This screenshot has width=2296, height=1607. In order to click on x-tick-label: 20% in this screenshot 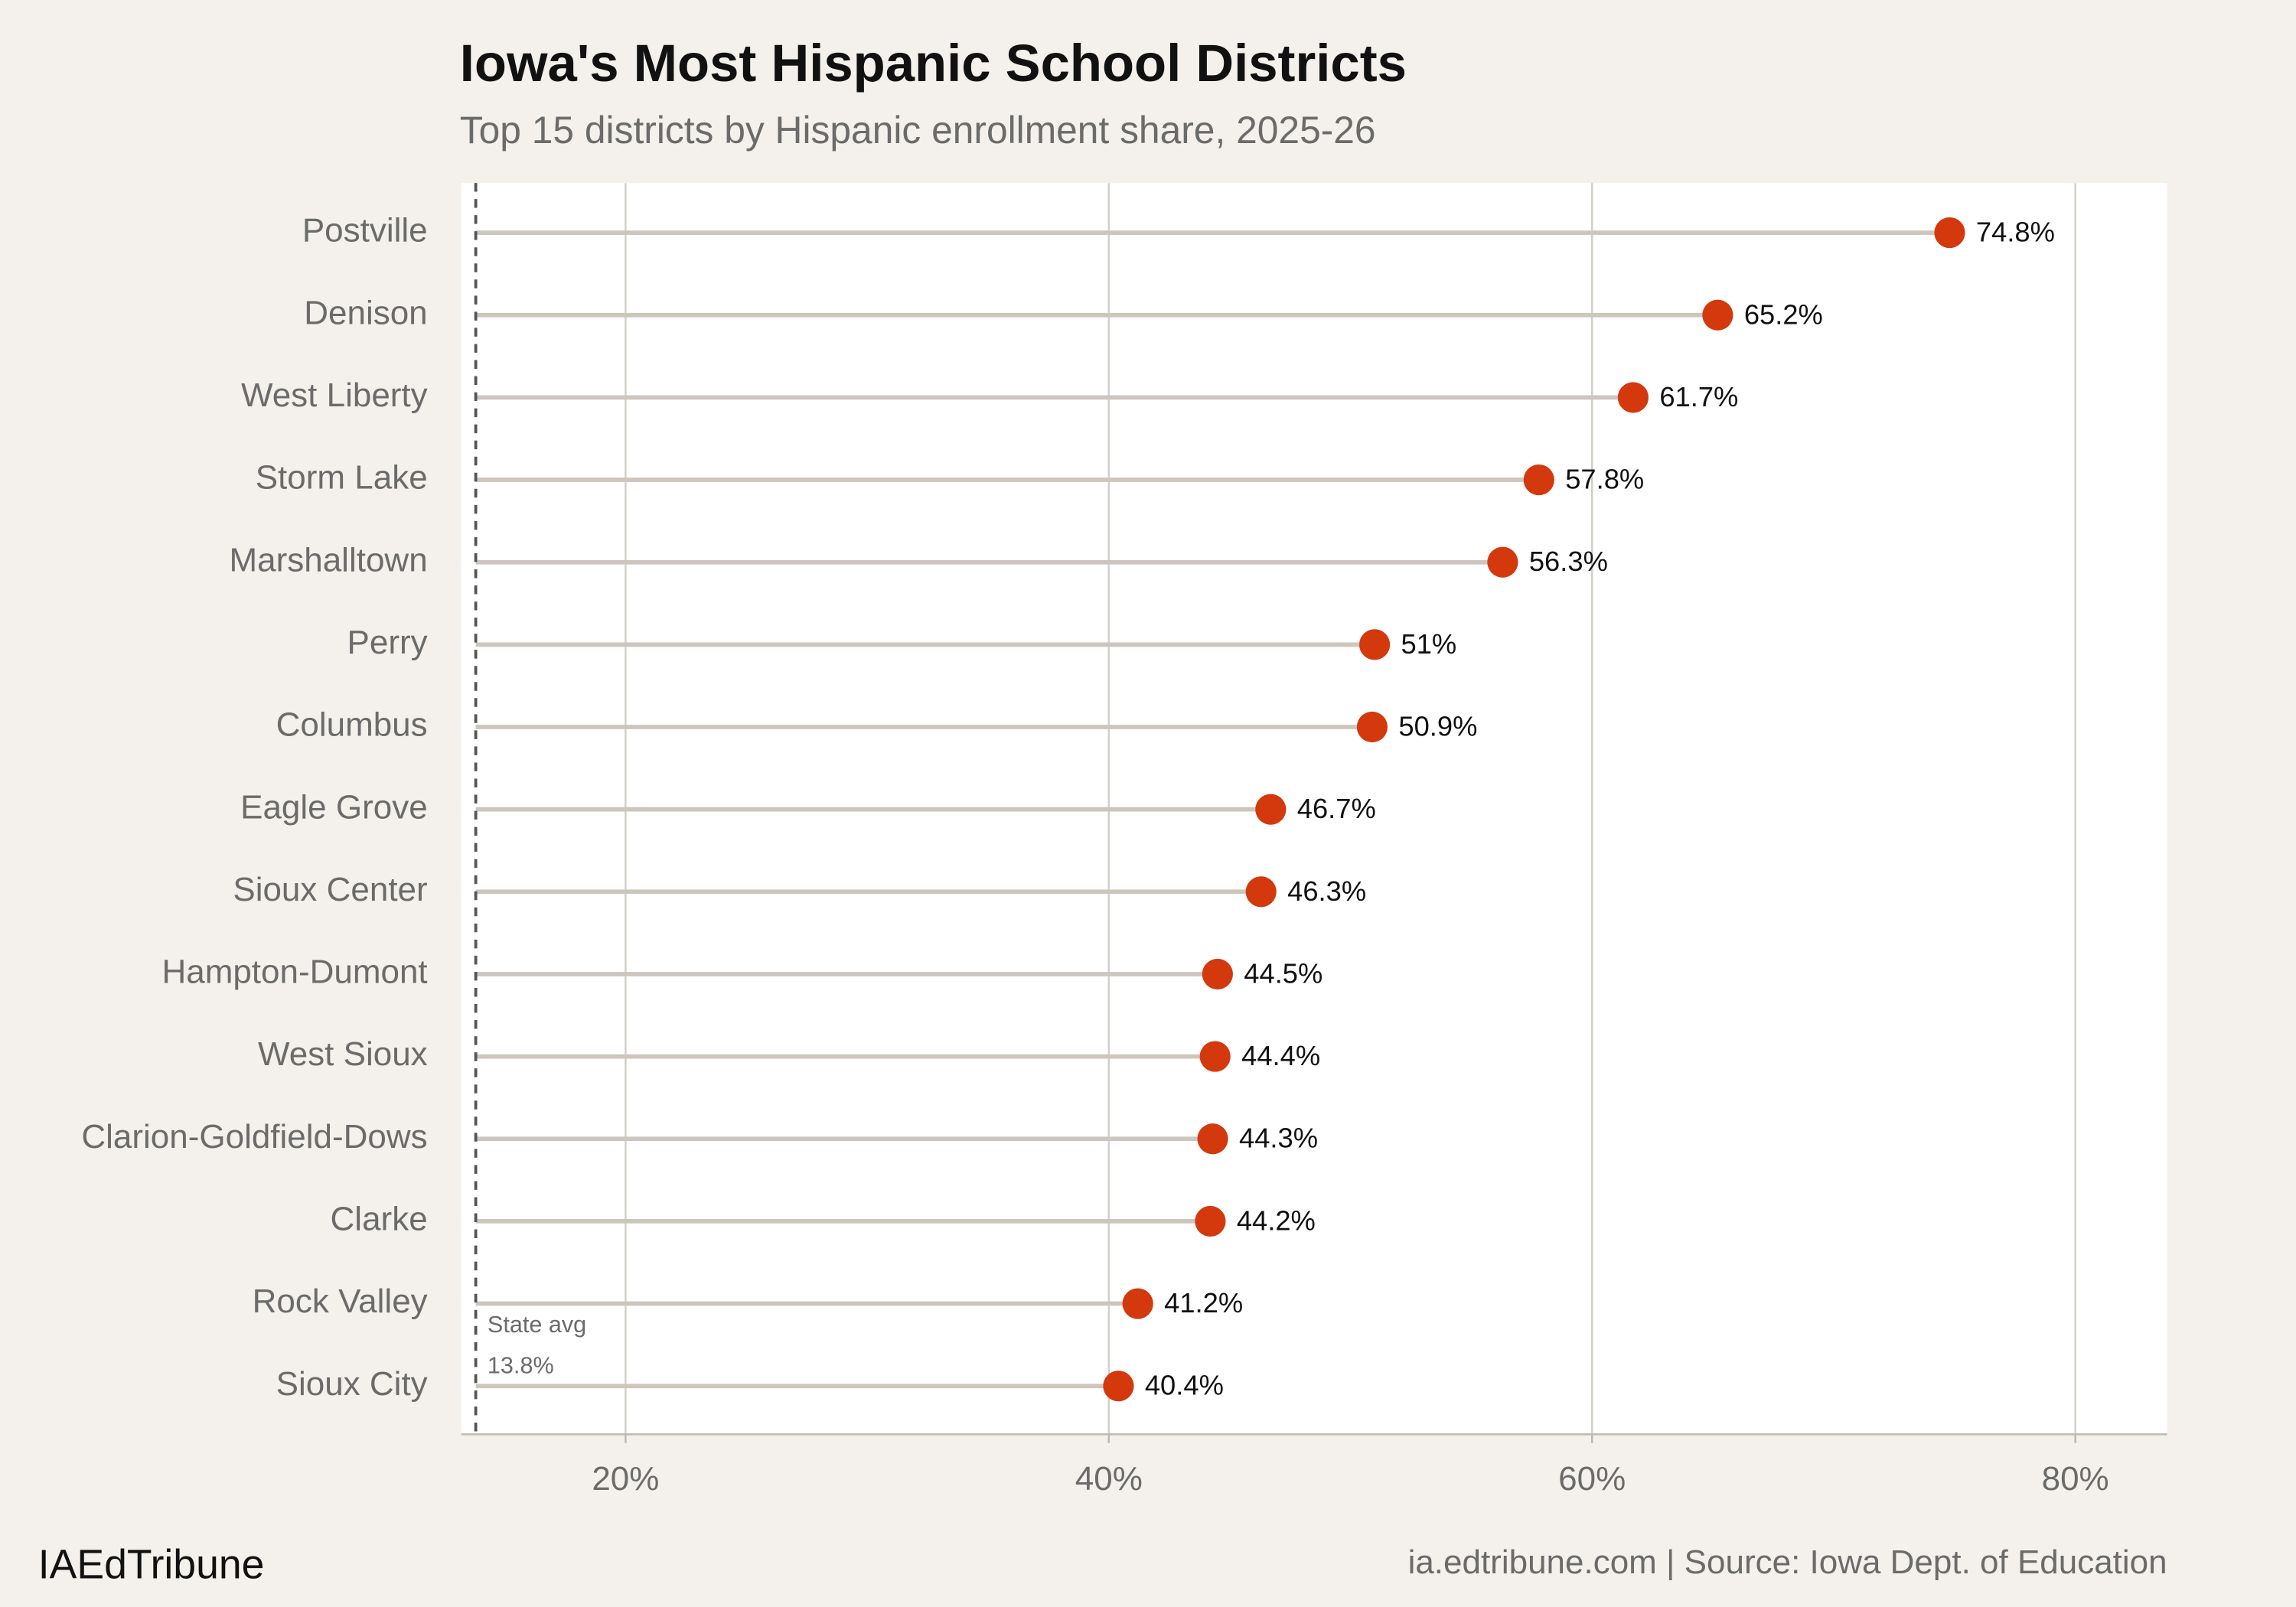, I will do `click(625, 1479)`.